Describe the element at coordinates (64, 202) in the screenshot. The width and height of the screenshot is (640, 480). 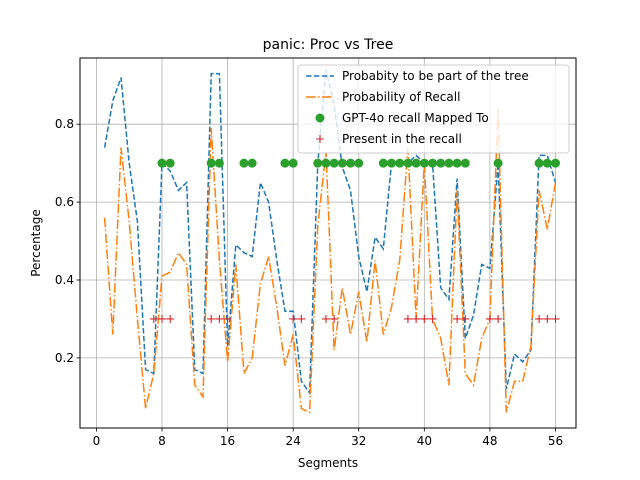
I see `y-tick-label: 0.6` at that location.